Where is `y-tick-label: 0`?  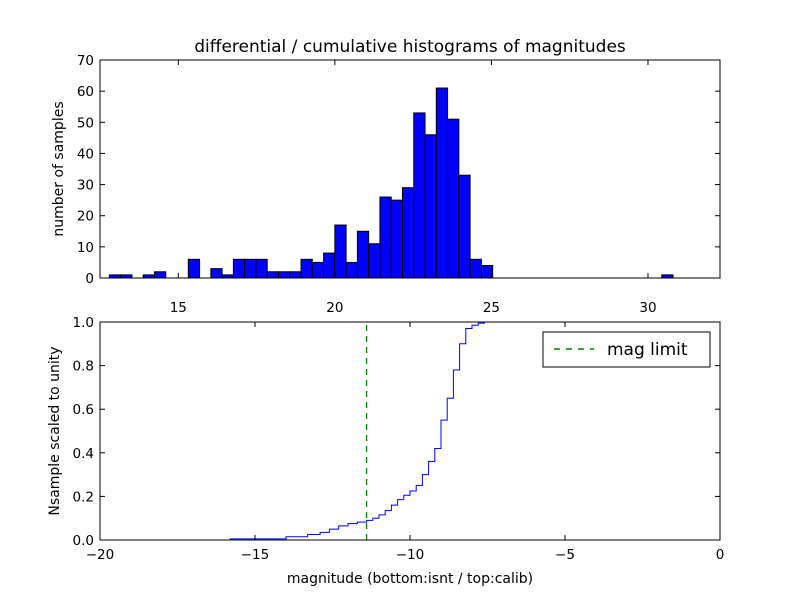
y-tick-label: 0 is located at coordinates (89, 279).